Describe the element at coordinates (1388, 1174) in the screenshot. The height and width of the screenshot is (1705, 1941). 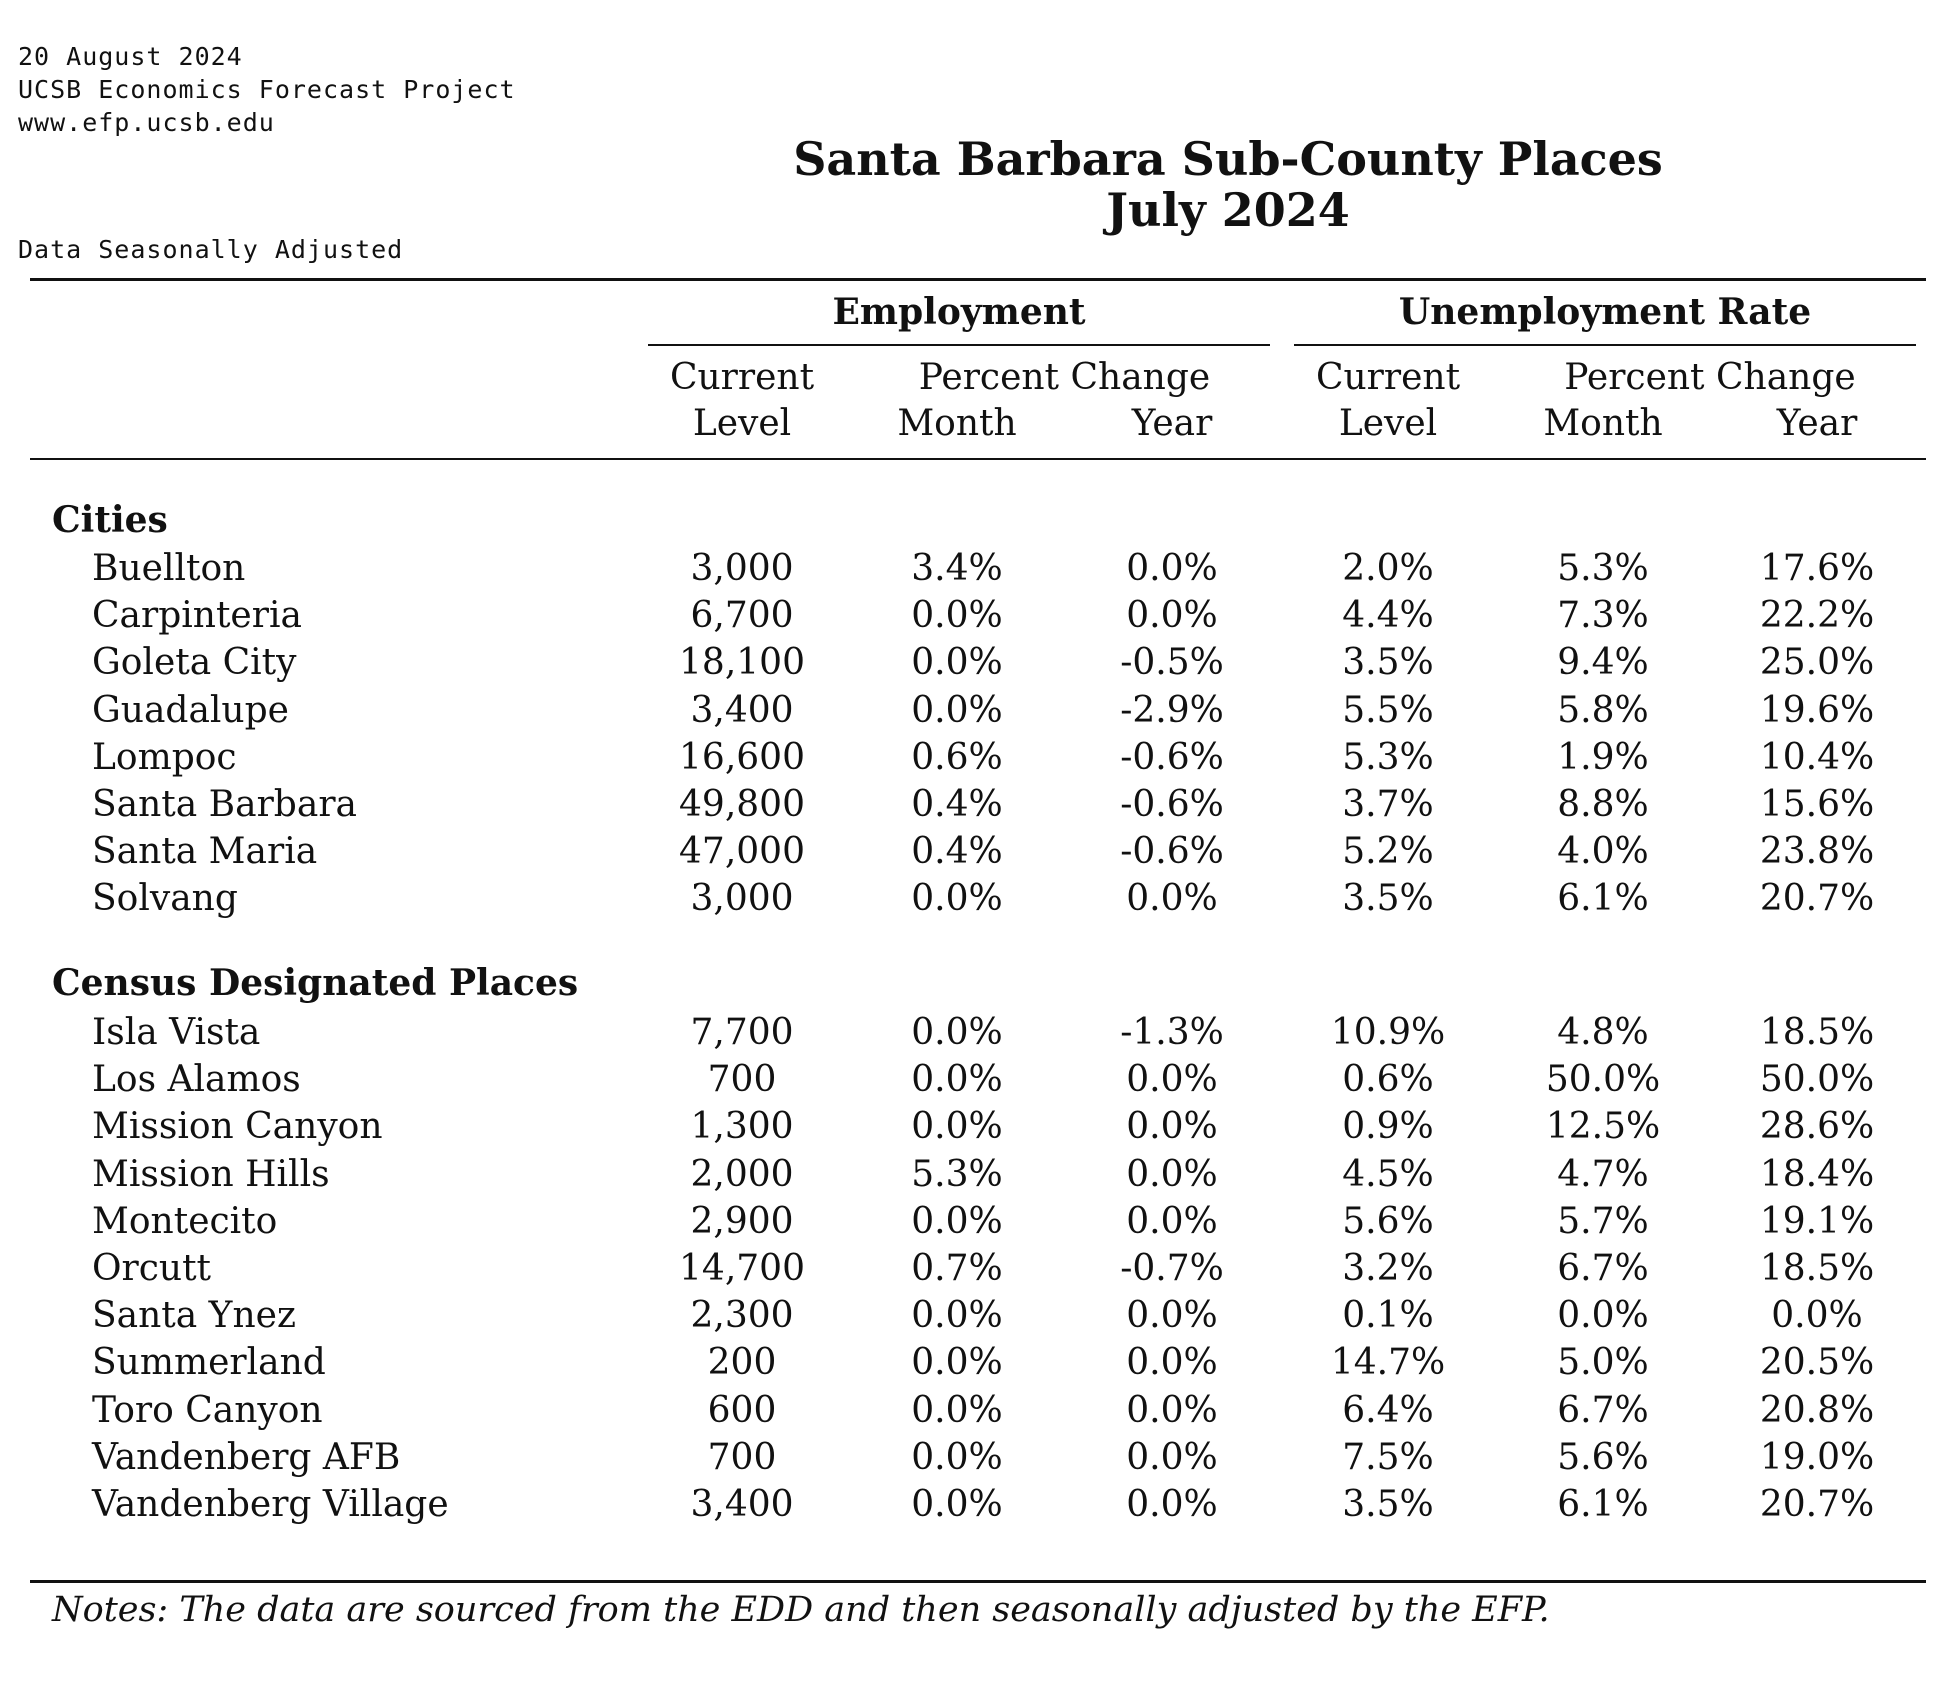
I see `unemployment-rate-level: 4.5%` at that location.